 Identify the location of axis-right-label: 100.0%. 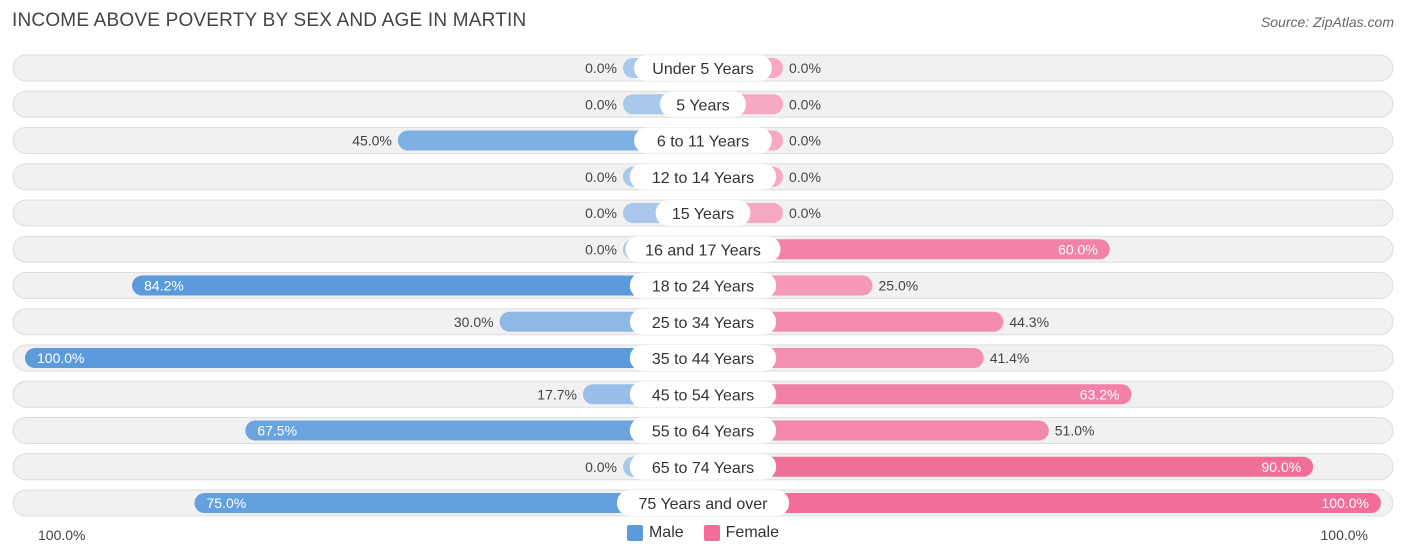
(1344, 535).